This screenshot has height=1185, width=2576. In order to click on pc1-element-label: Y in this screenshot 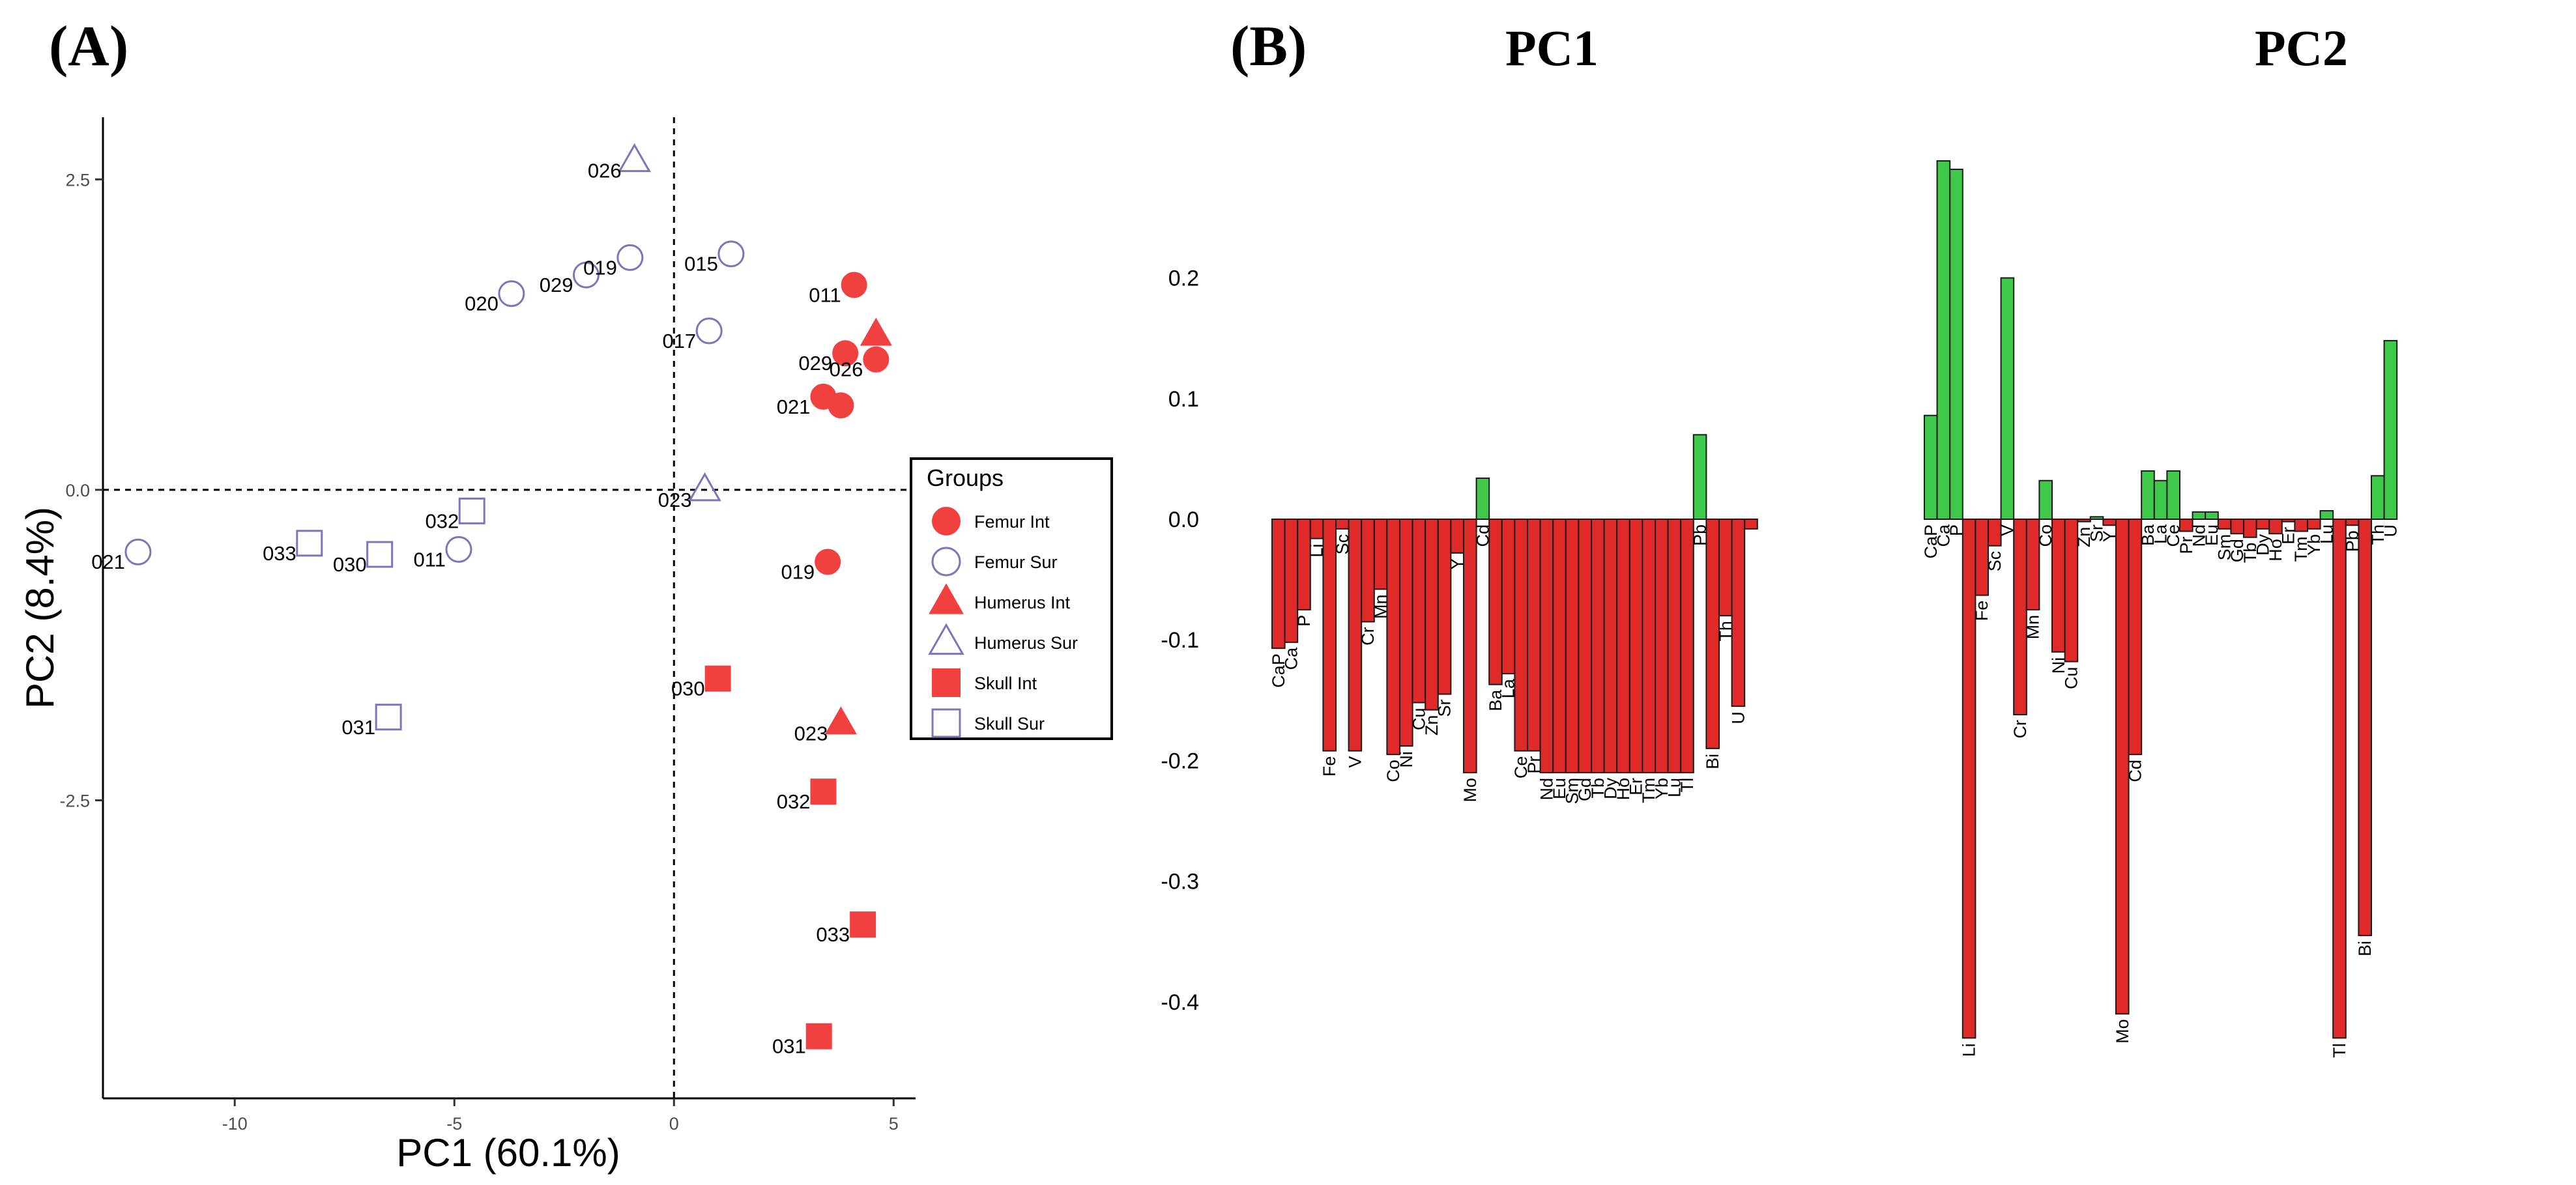, I will do `click(1457, 564)`.